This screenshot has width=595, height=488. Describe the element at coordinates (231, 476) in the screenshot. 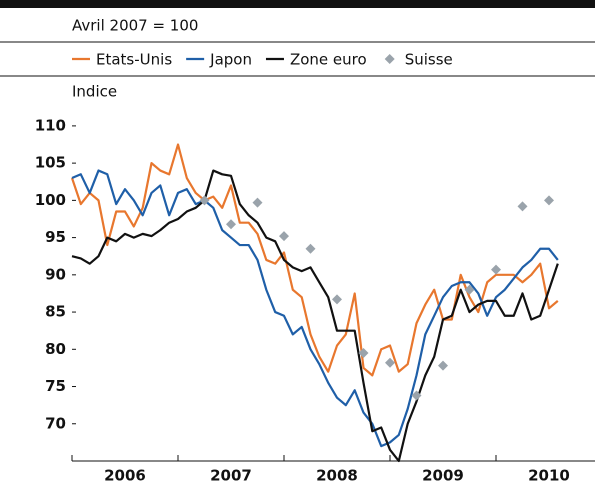

I see `x-tick-label: 2007` at that location.